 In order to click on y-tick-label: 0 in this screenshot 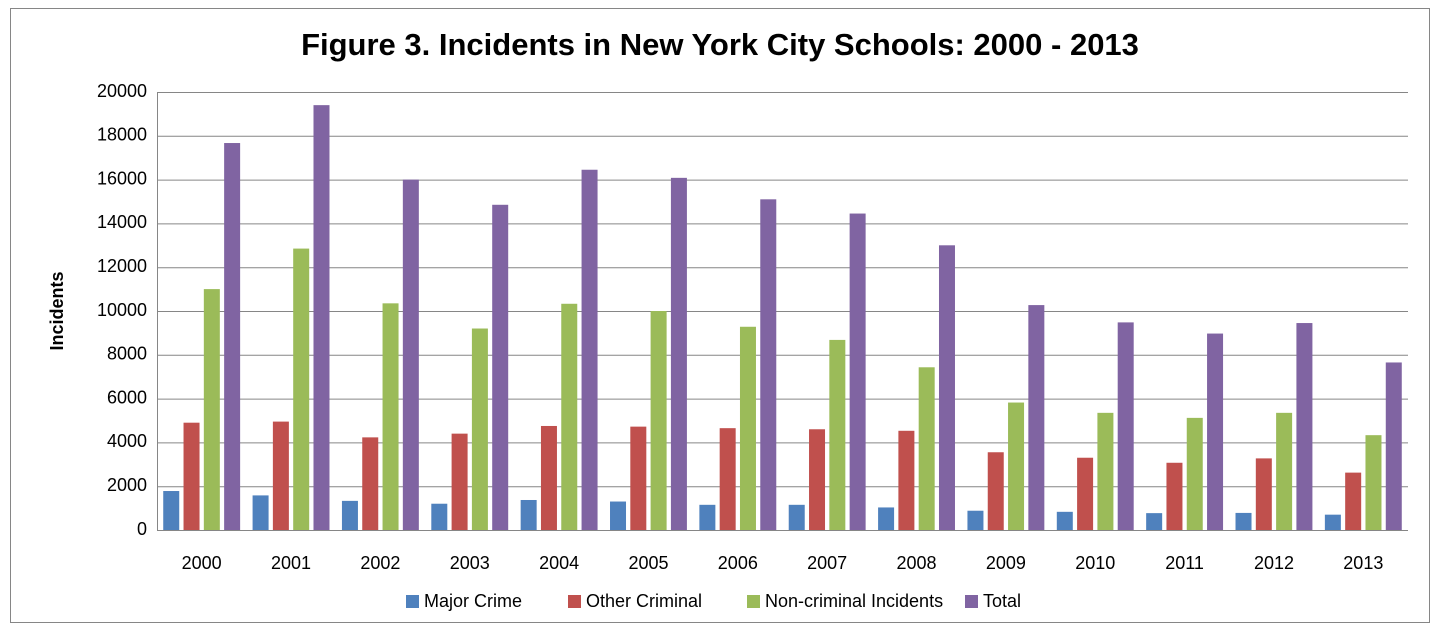, I will do `click(142, 529)`.